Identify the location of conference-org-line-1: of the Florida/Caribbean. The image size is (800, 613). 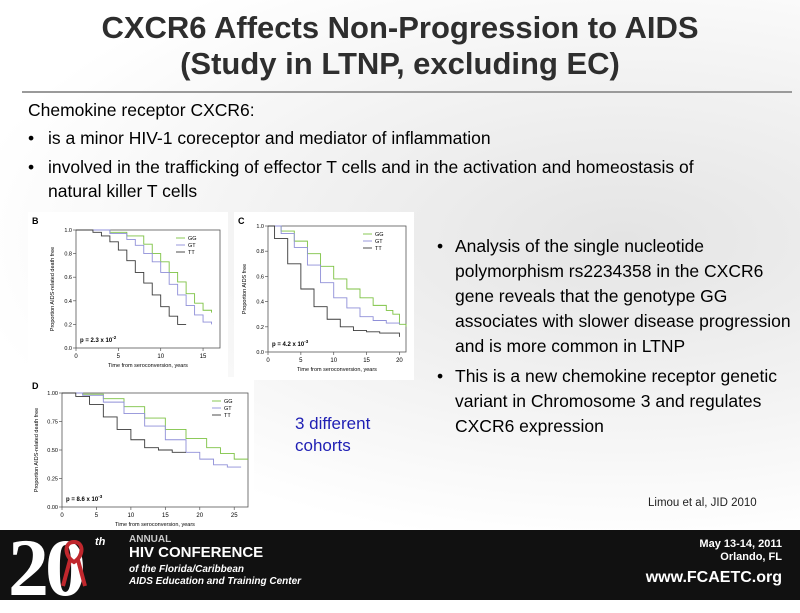
(187, 569).